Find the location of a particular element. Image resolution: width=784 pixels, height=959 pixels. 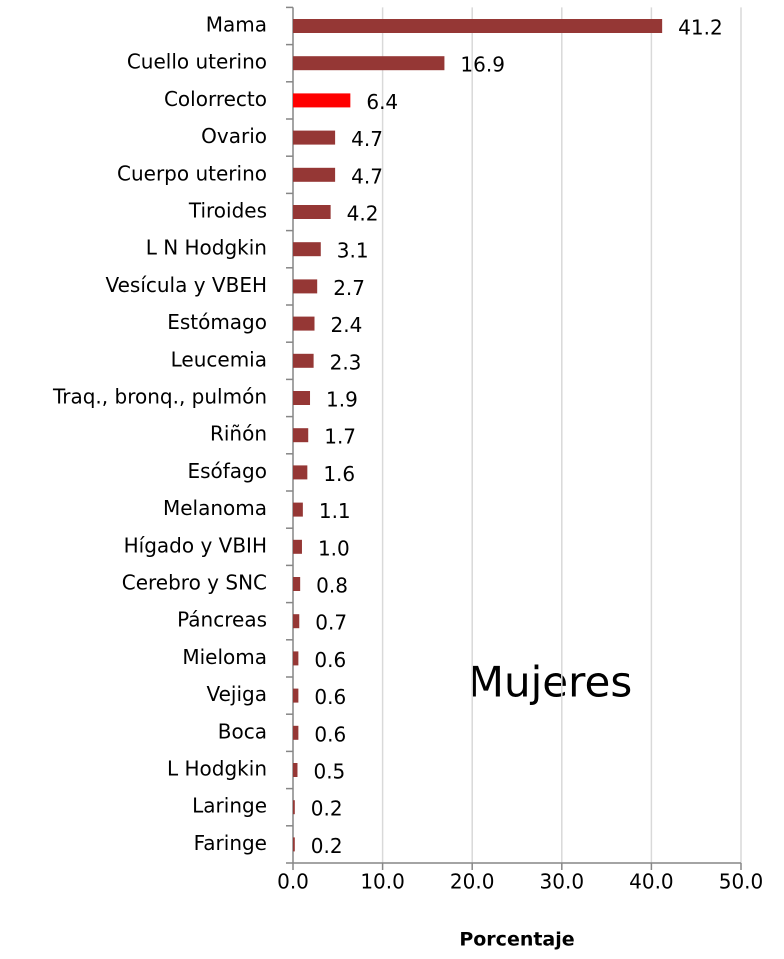

y-tick-label: Traq., bronq., pulmón is located at coordinates (159, 397).